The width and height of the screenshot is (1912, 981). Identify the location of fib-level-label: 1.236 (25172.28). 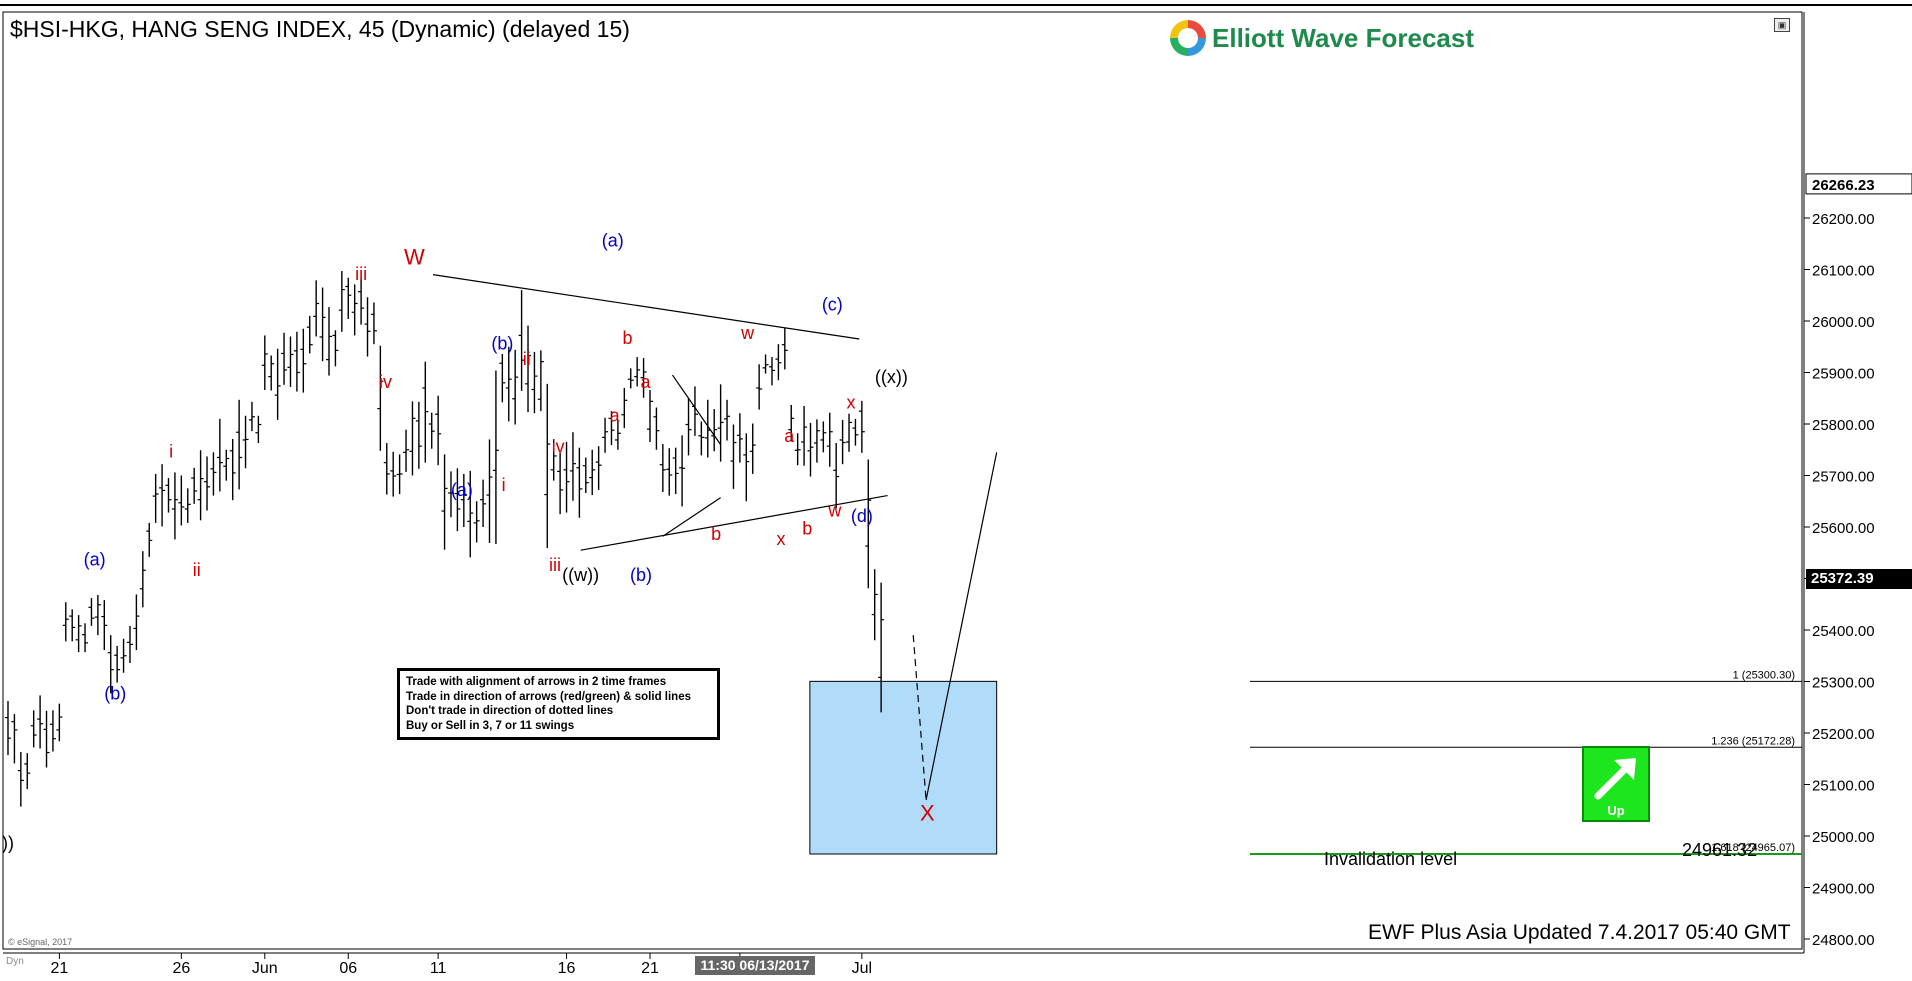
(1753, 741).